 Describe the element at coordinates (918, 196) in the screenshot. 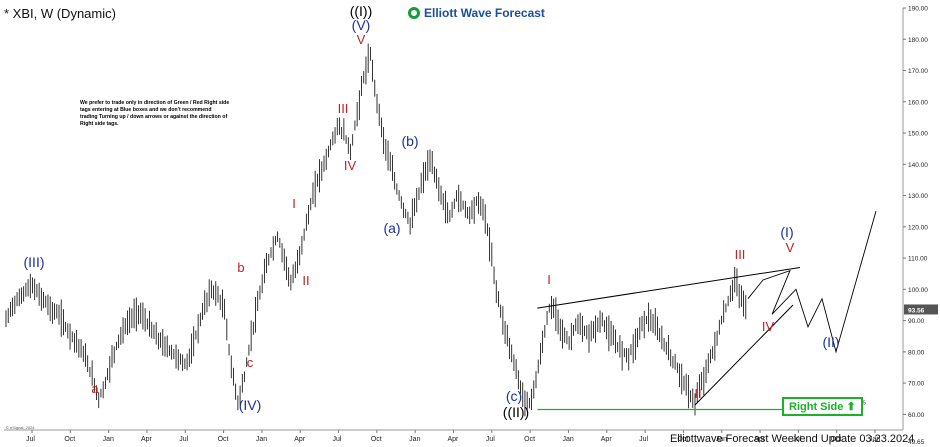

I see `y-tick-label: 130.00` at that location.